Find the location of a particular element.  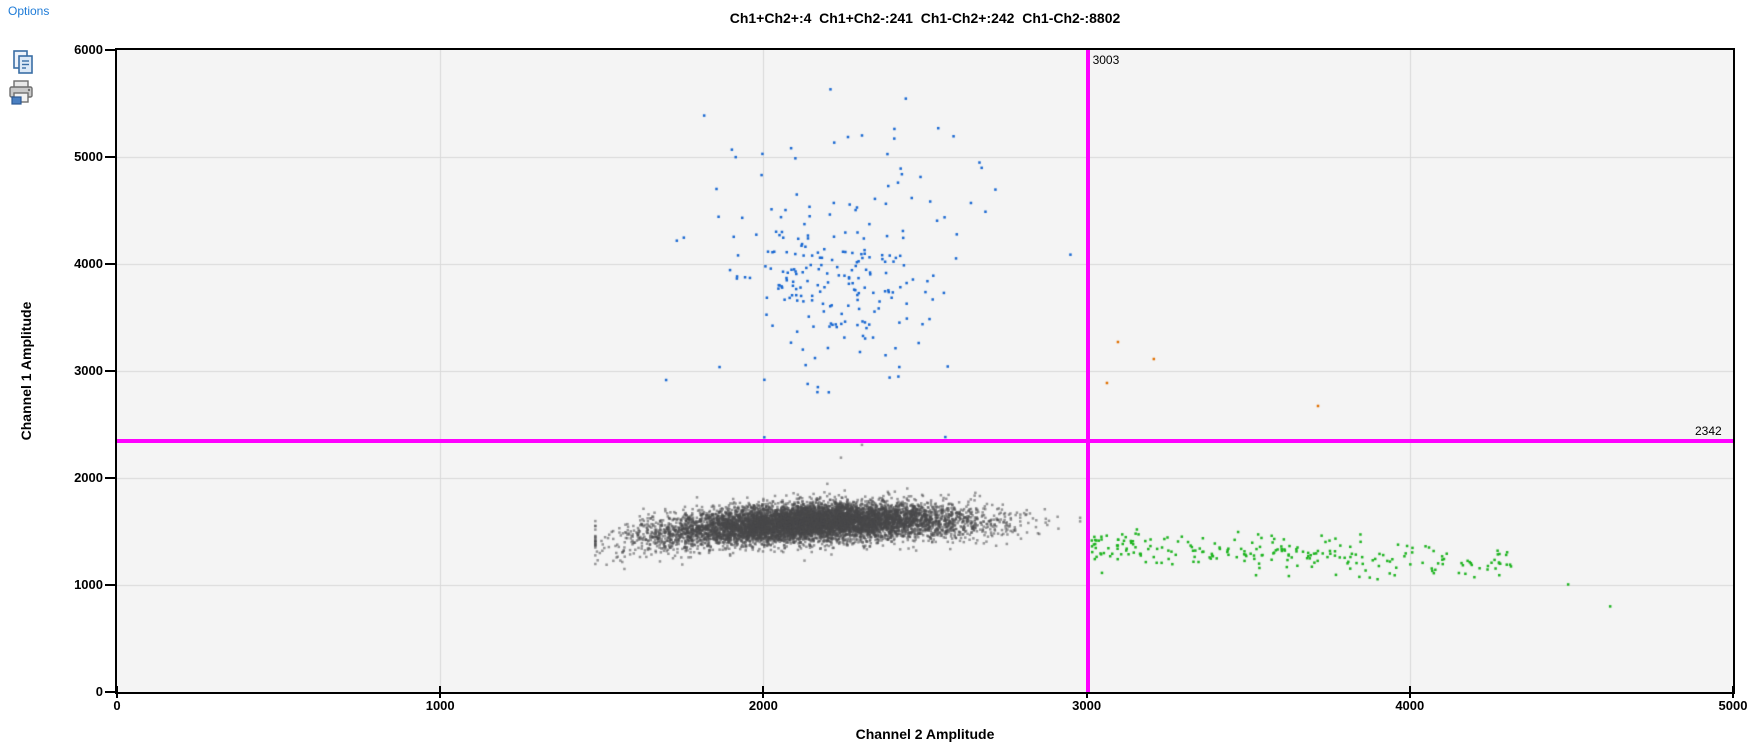

options-link: Options is located at coordinates (29, 11).